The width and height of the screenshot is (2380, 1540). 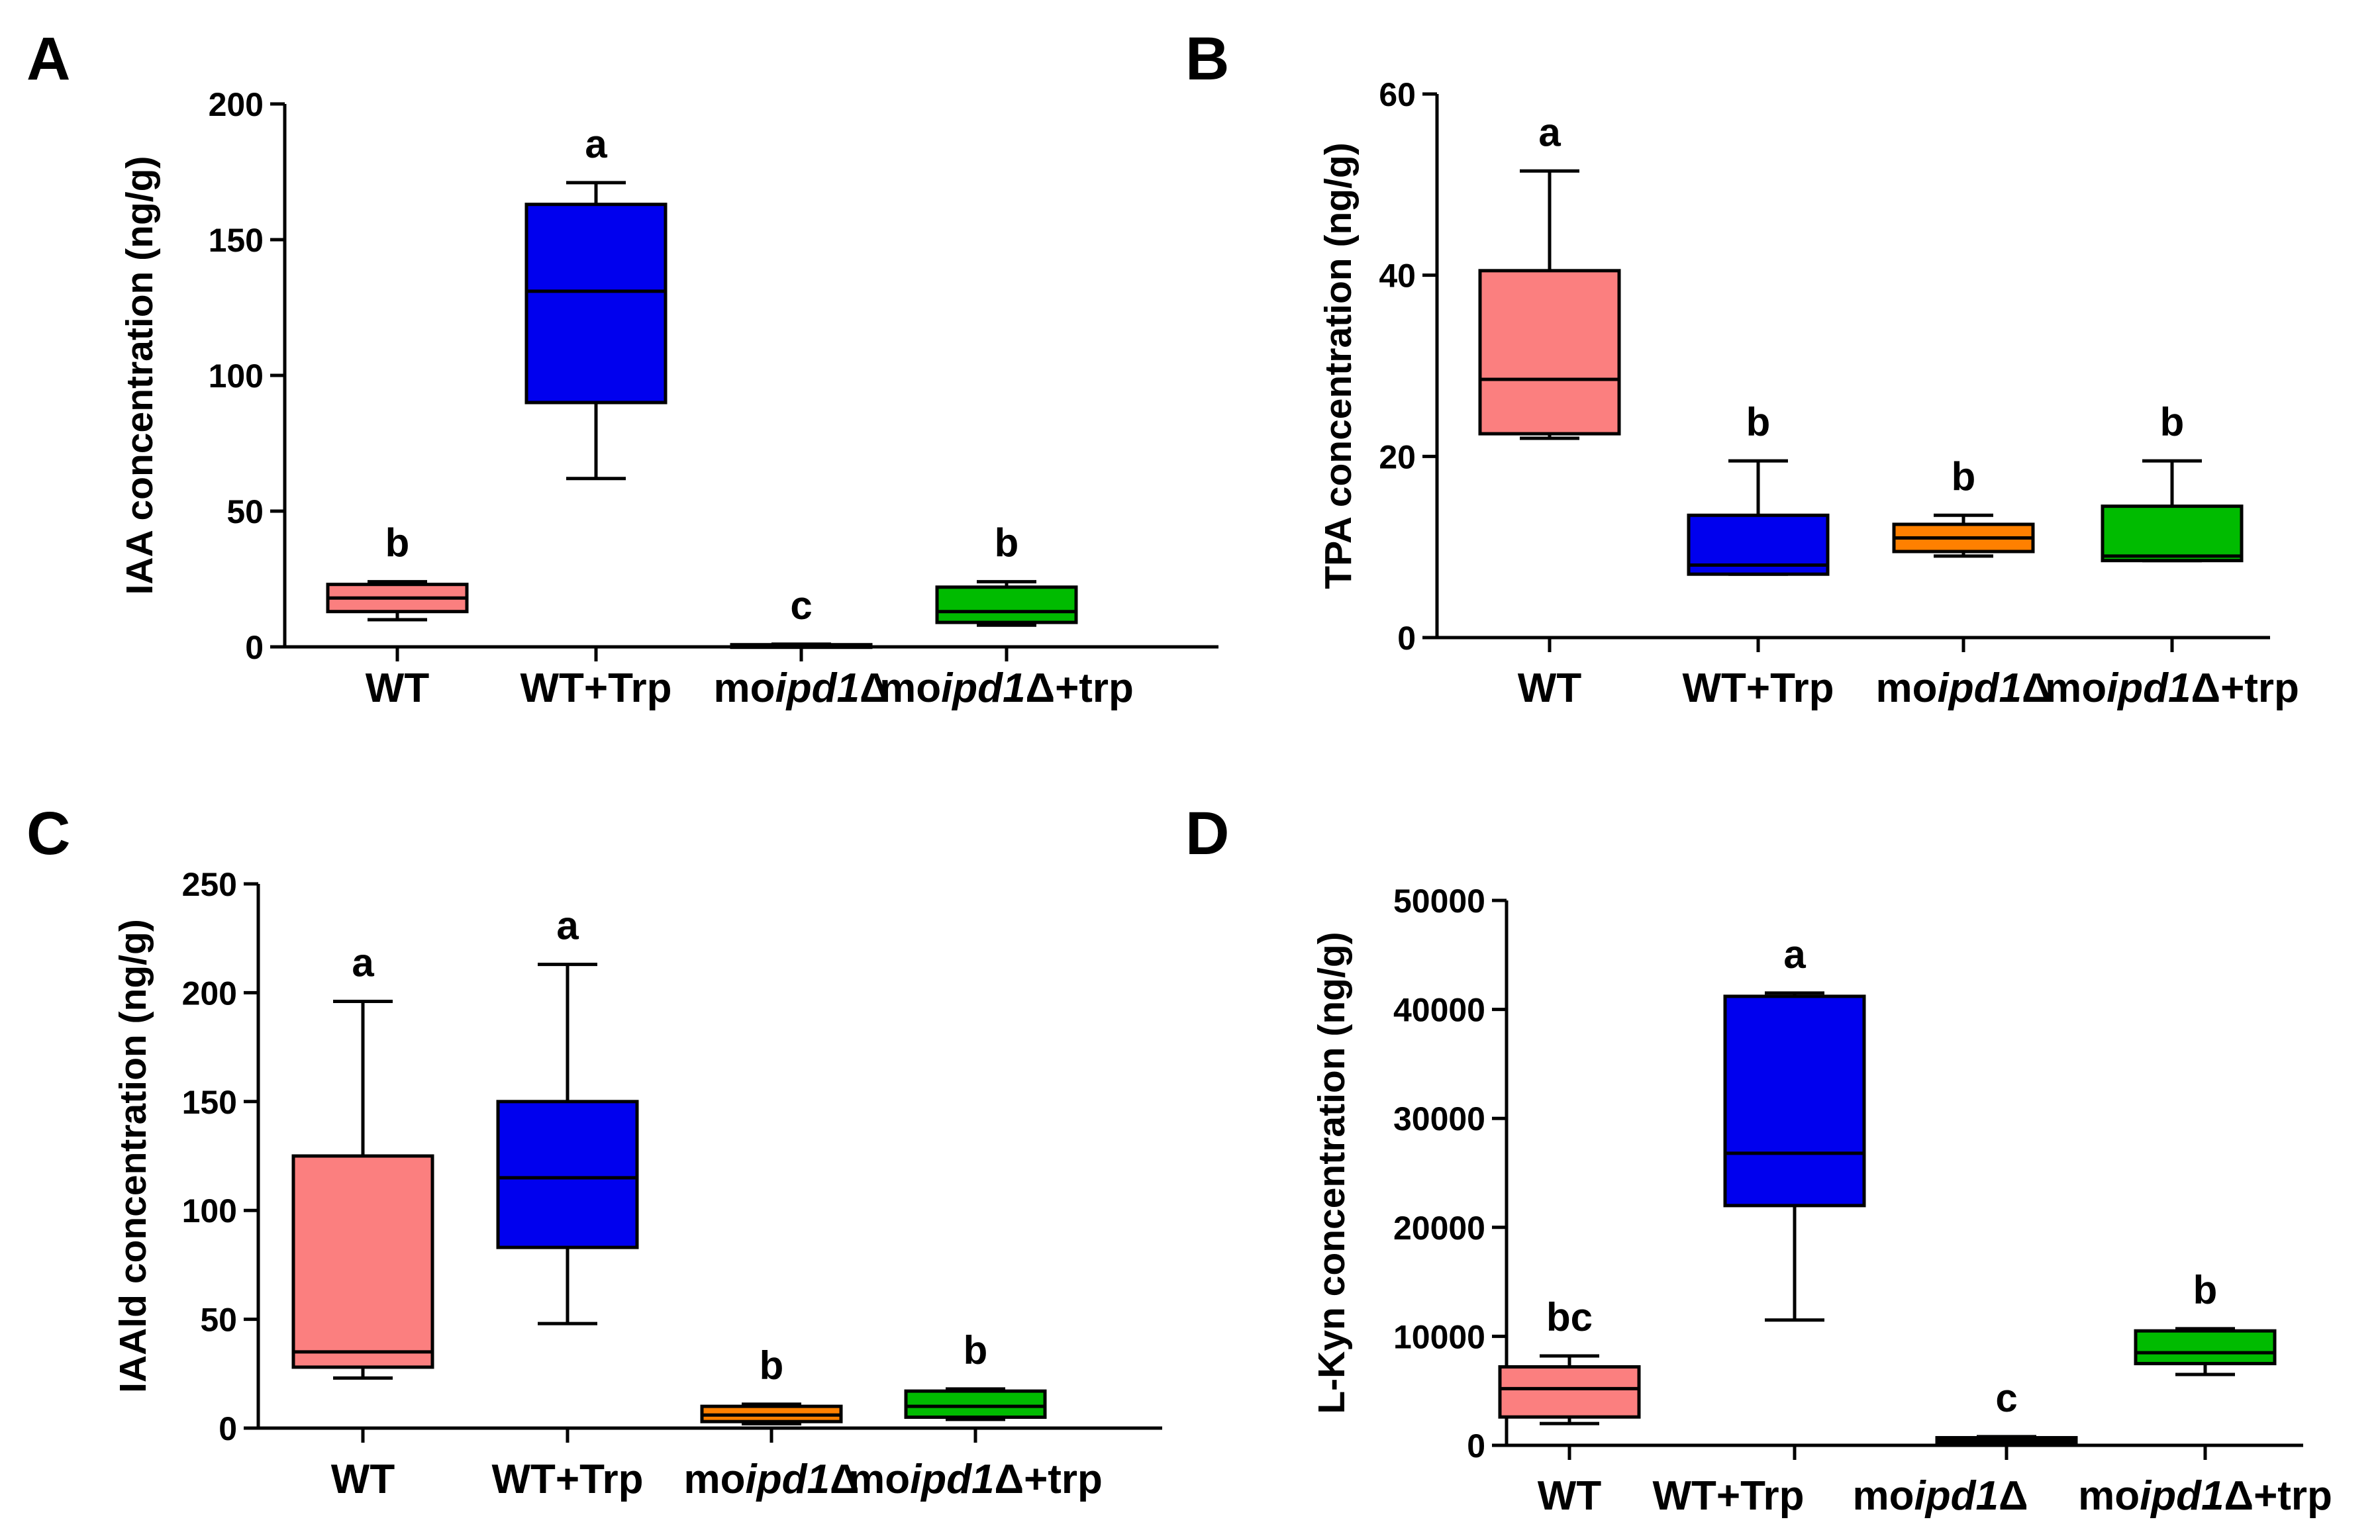 What do you see at coordinates (1439, 902) in the screenshot?
I see `y-tick-label: 50000` at bounding box center [1439, 902].